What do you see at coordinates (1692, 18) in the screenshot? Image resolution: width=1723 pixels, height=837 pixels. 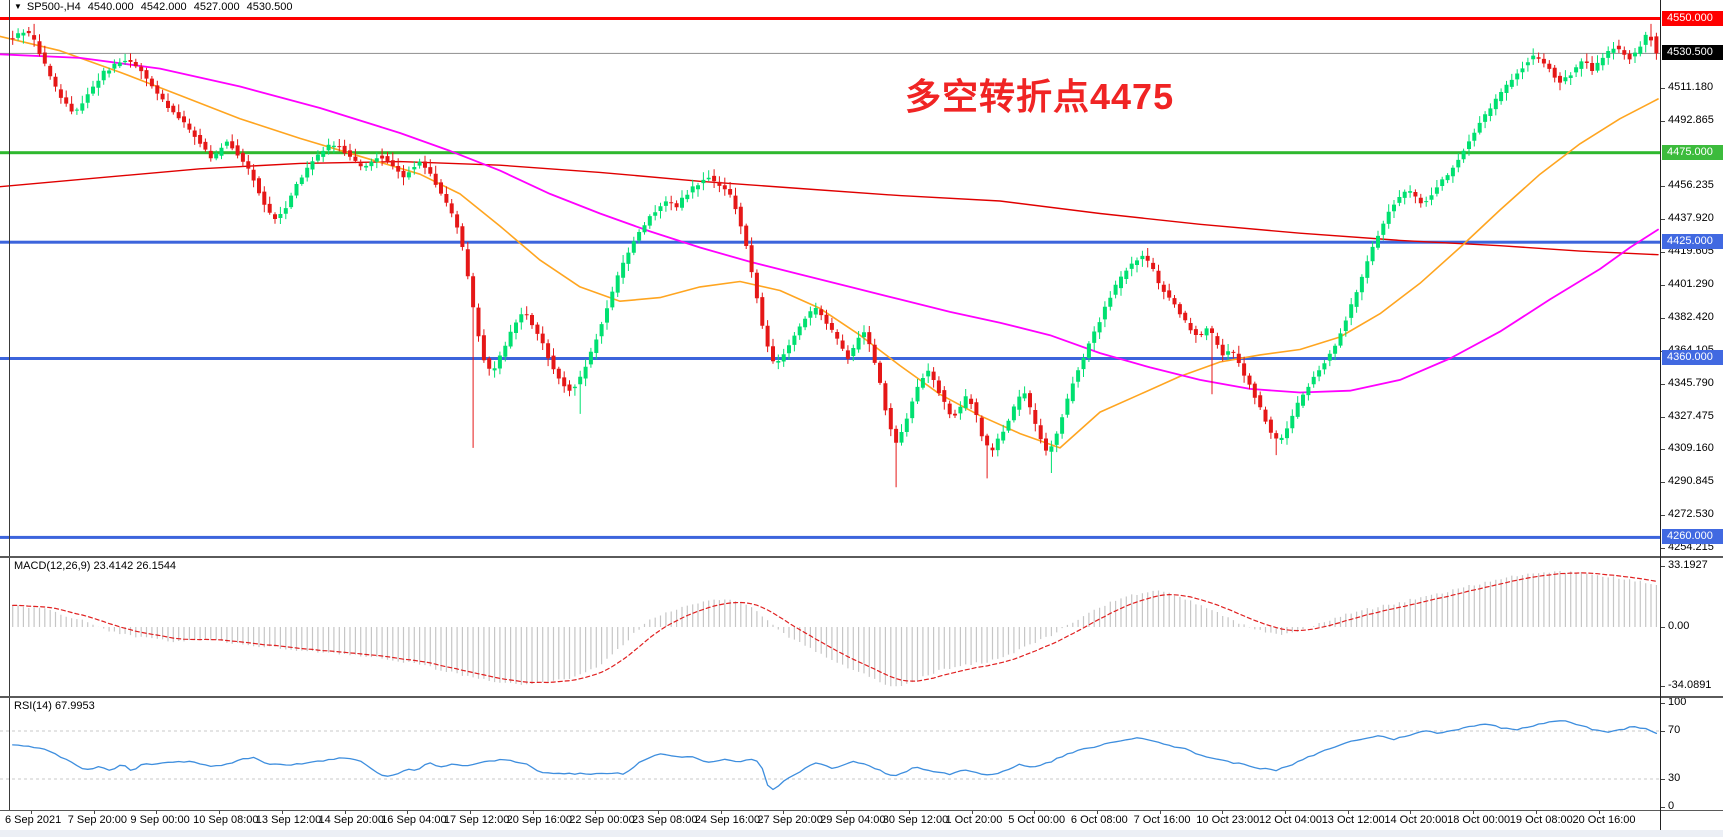 I see `price-badge-4550.000: 4550.000` at bounding box center [1692, 18].